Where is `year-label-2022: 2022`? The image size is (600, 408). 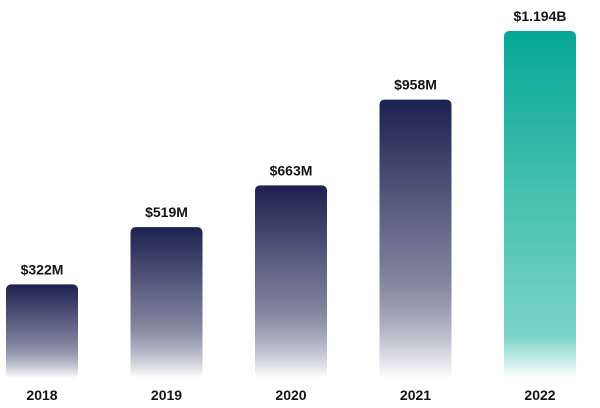
year-label-2022: 2022 is located at coordinates (539, 395).